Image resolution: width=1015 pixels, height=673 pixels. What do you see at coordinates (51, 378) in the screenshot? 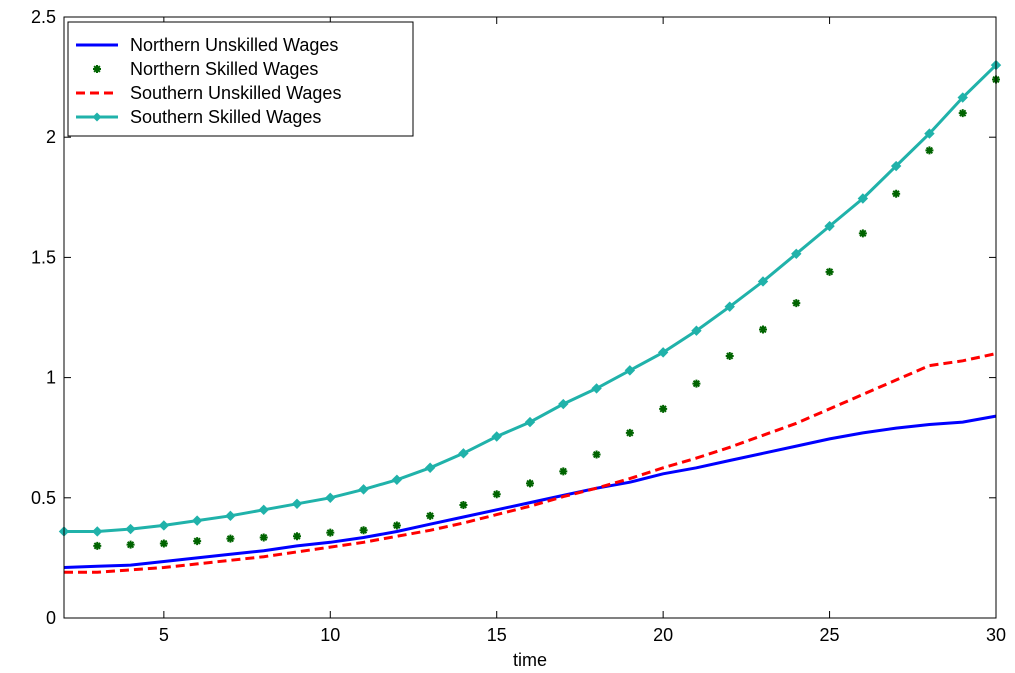
I see `y-tick-label: 1` at bounding box center [51, 378].